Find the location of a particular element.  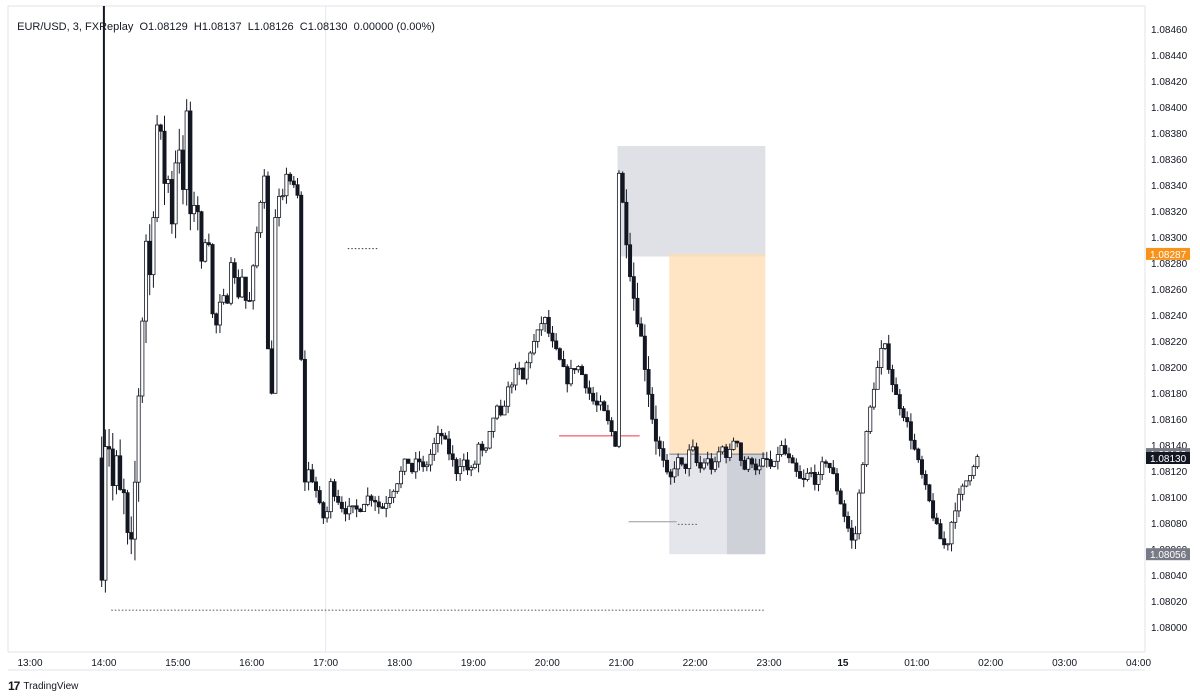

time-tick-label: 03:00 is located at coordinates (1064, 663).